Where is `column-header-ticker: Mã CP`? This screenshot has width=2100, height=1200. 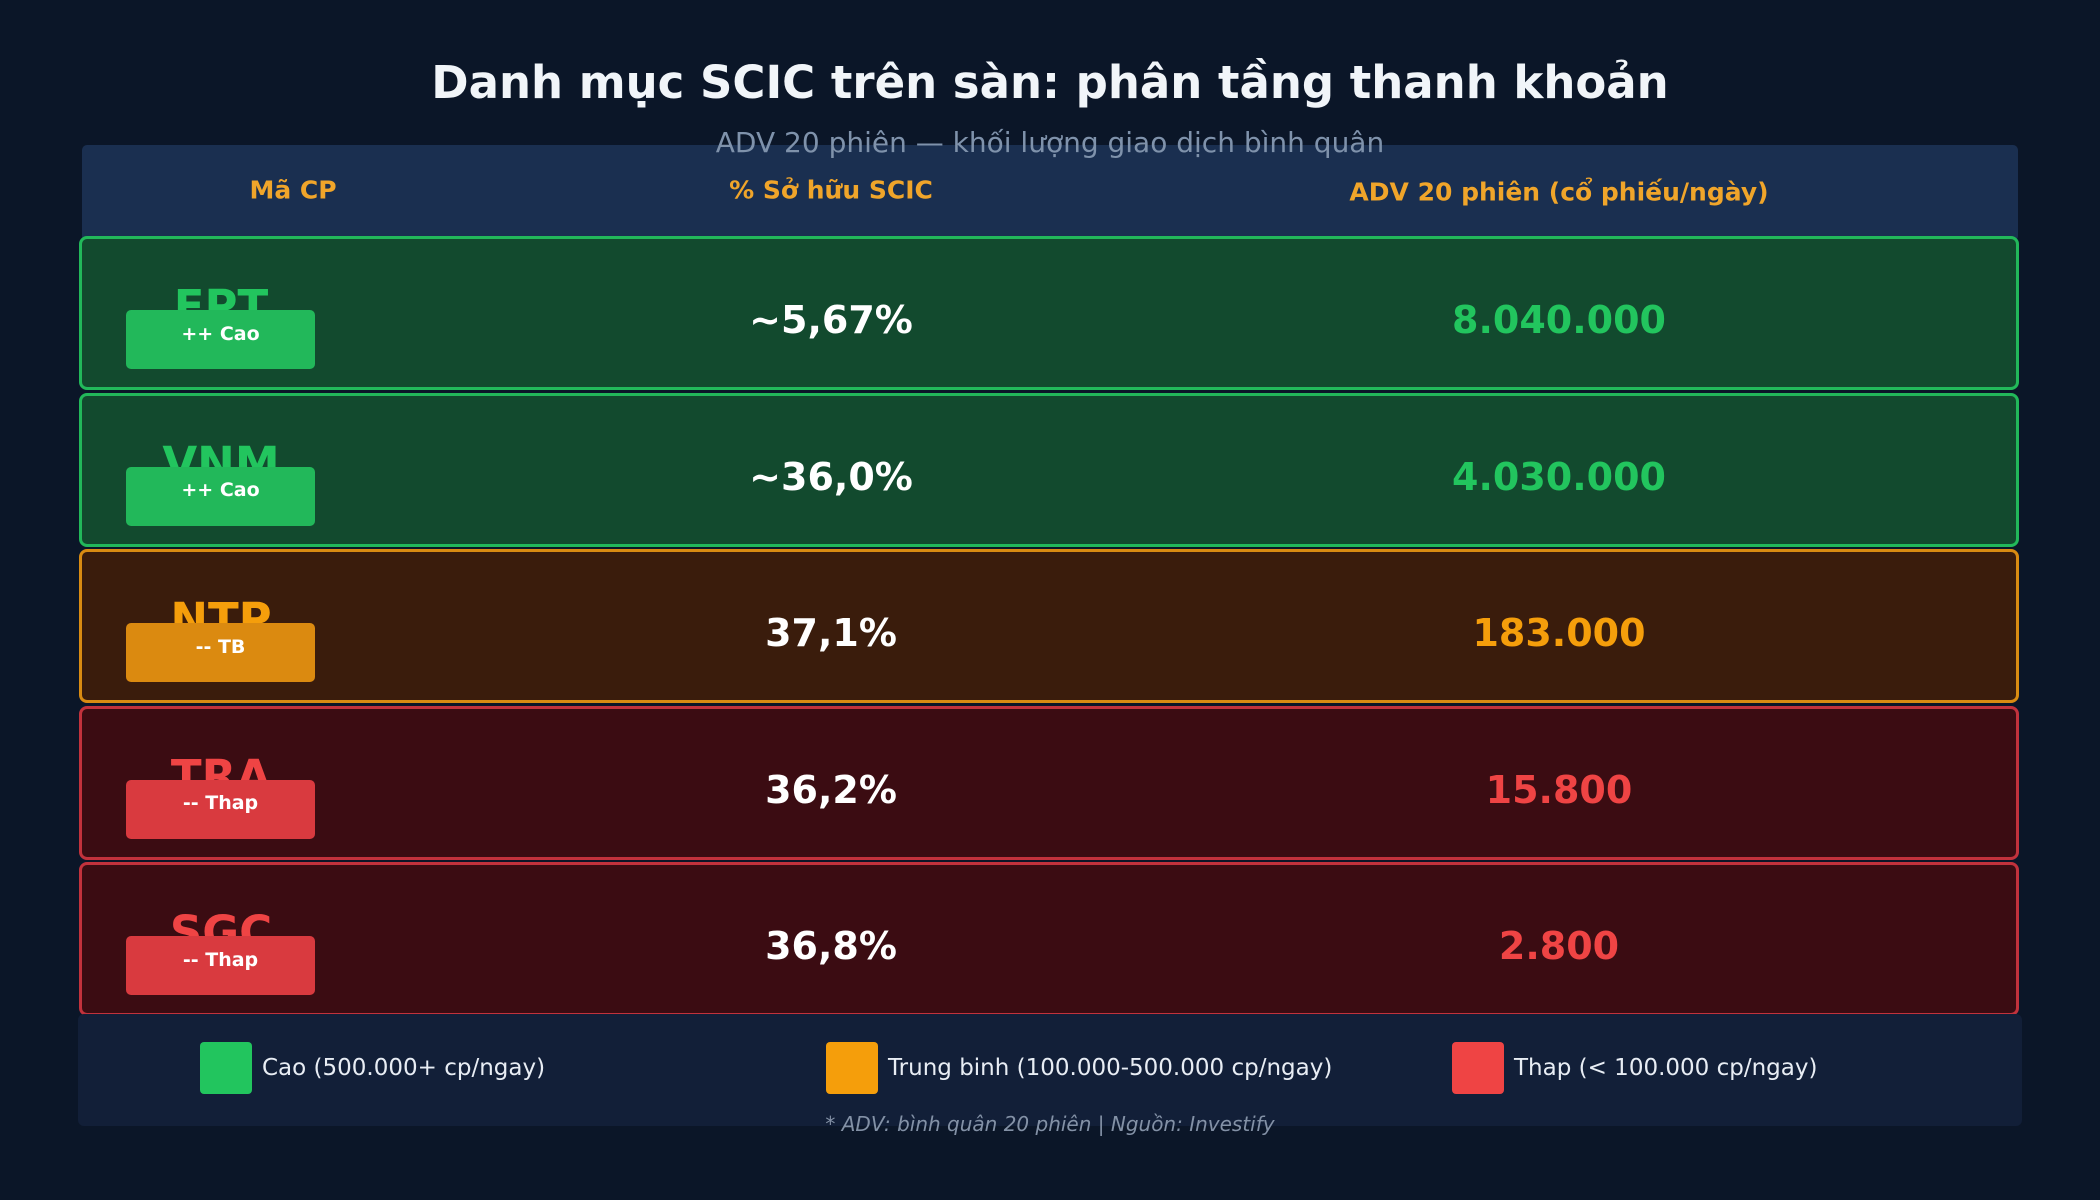
column-header-ticker: Mã CP is located at coordinates (293, 190).